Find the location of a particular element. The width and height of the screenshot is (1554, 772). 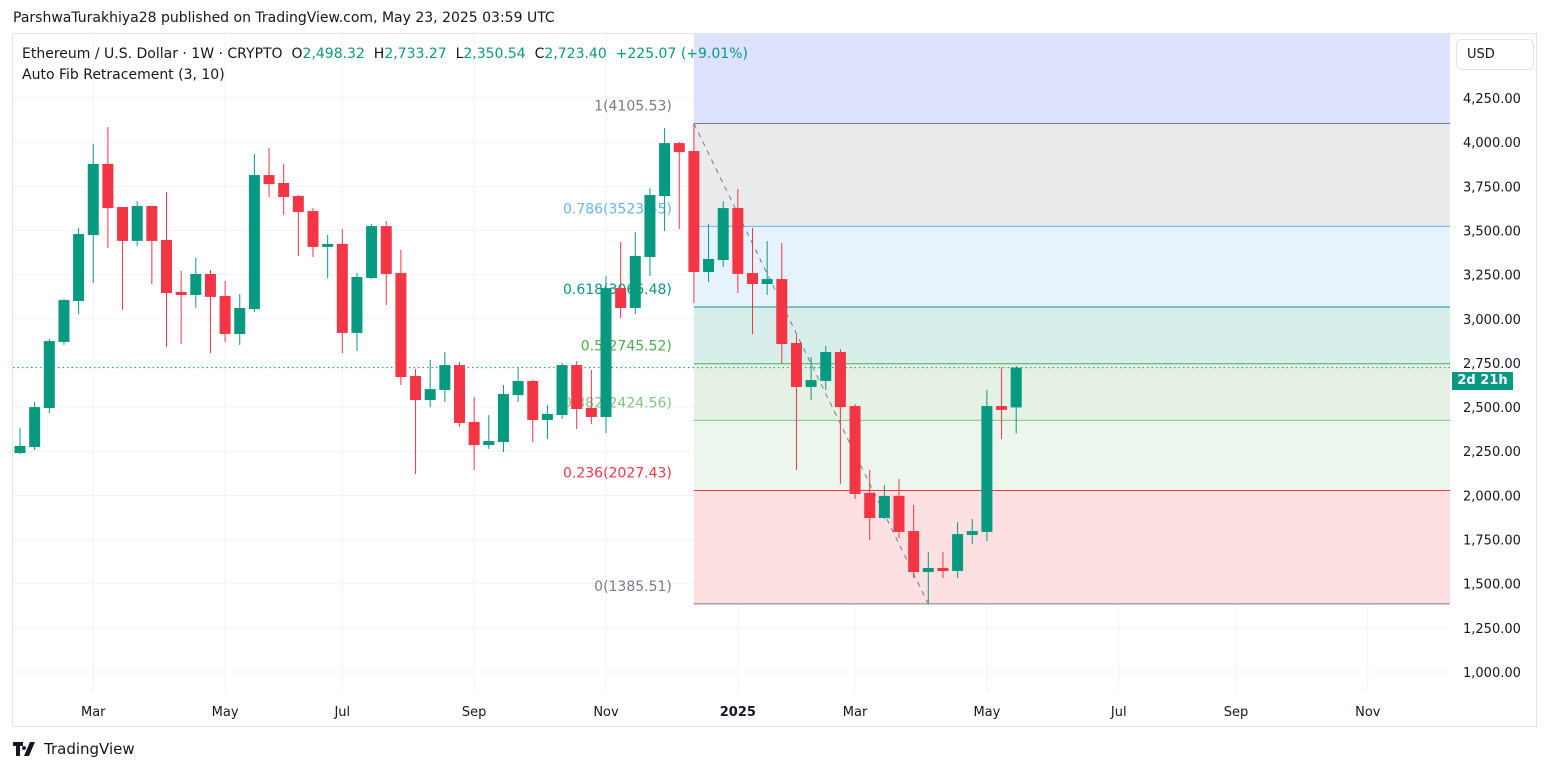

open-value: 2,498.32 is located at coordinates (333, 54).